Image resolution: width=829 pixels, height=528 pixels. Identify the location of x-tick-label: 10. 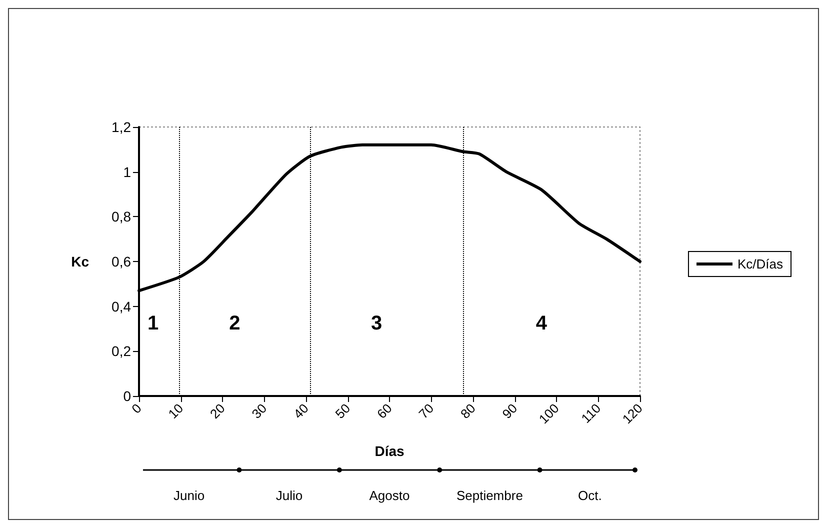
(175, 411).